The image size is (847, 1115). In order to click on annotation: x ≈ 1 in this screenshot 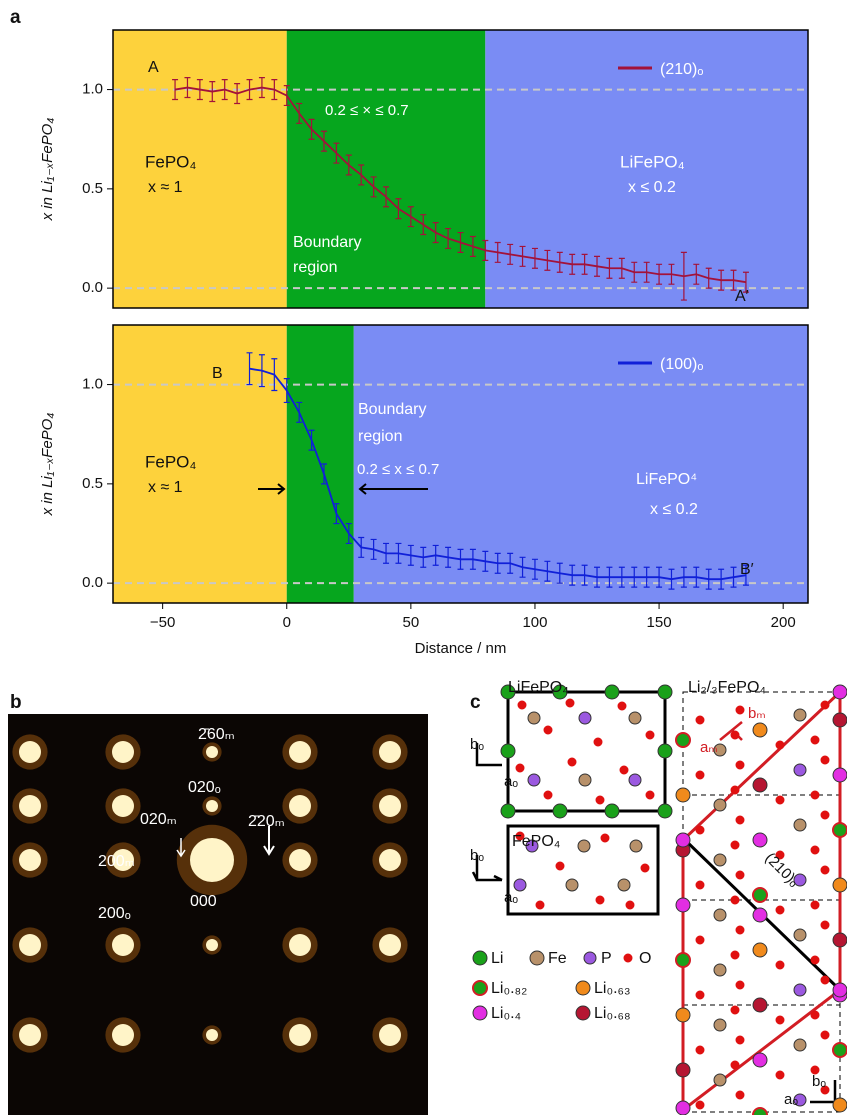, I will do `click(165, 187)`.